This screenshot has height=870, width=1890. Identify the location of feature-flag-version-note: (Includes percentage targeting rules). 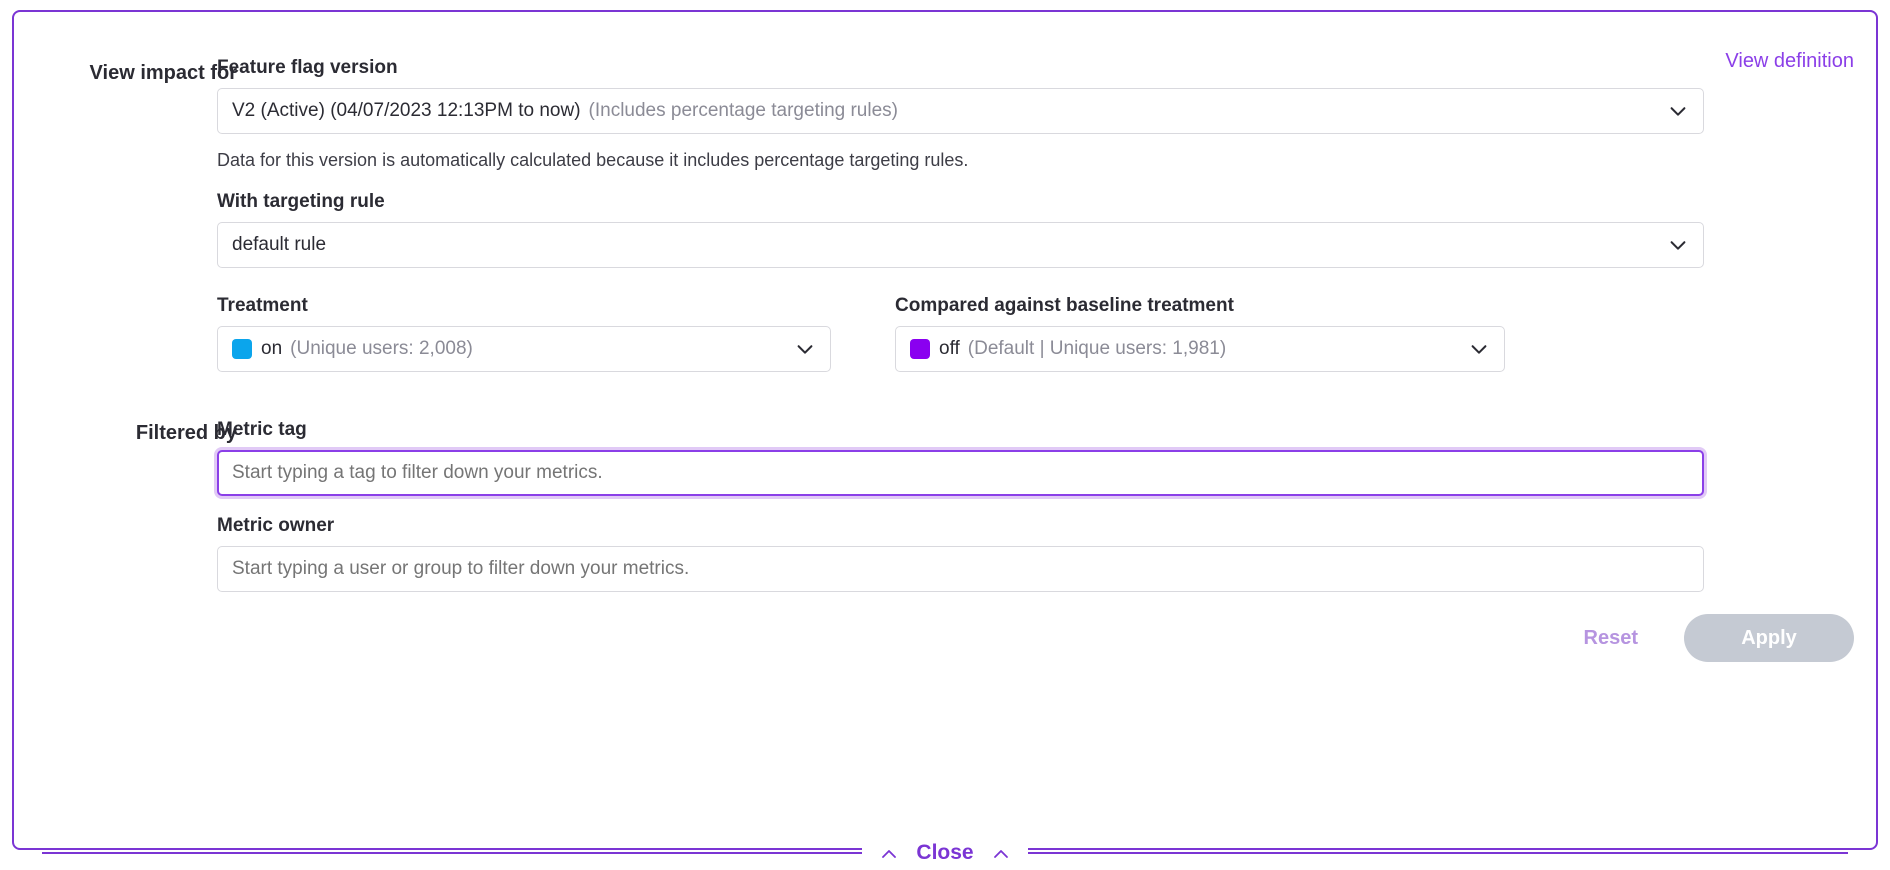
(743, 110).